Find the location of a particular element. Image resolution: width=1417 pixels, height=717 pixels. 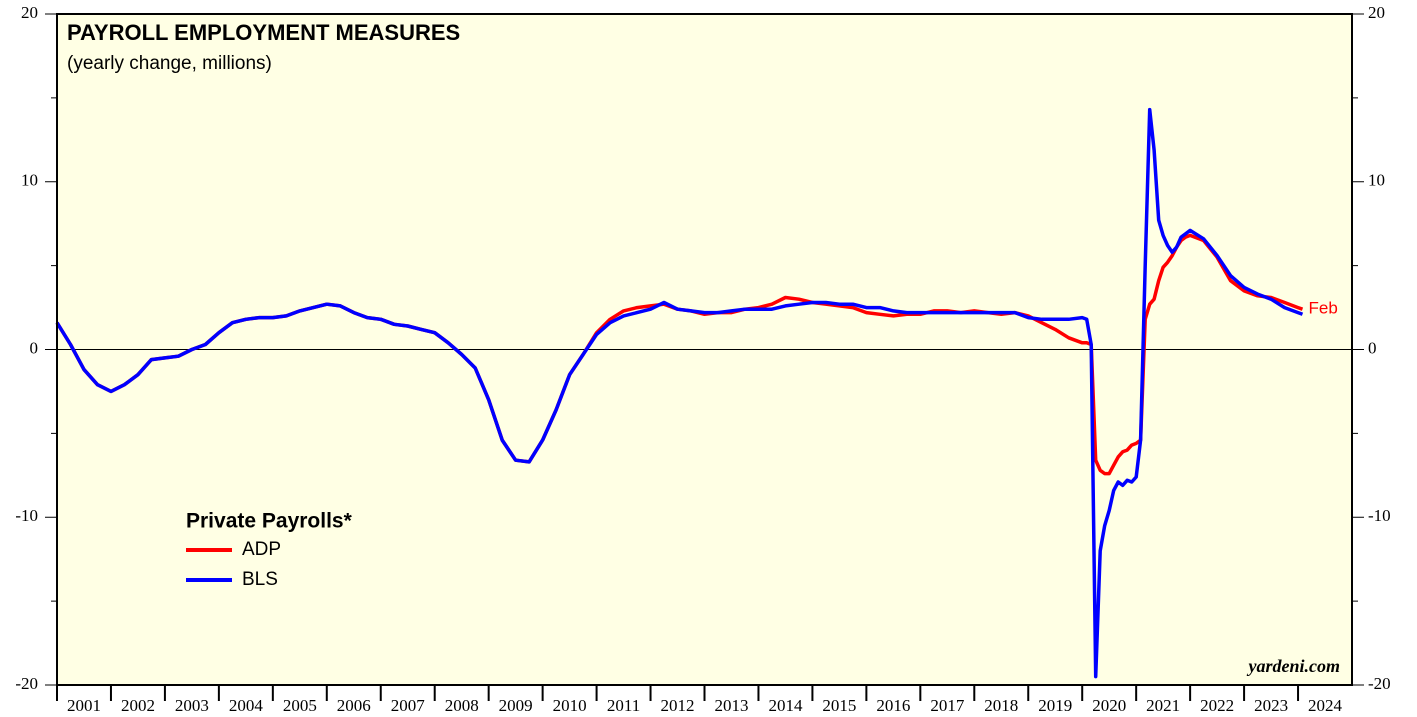

legend-label: BLS is located at coordinates (260, 579).